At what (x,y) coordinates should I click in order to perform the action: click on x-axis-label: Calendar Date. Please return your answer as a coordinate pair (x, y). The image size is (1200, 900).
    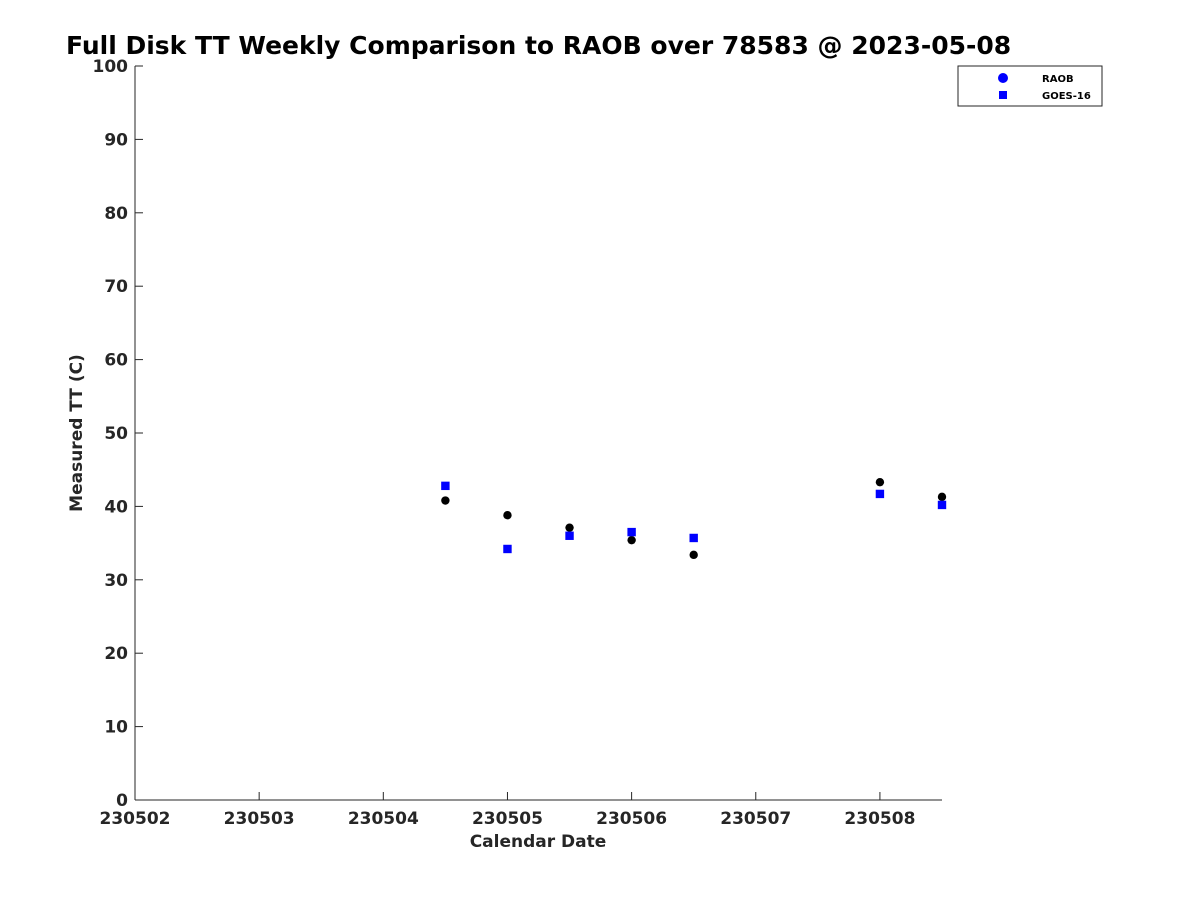
    Looking at the image, I should click on (538, 842).